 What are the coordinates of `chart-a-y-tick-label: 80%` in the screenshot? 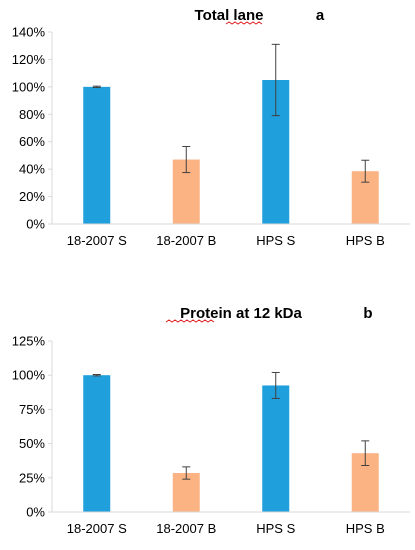 It's located at (32, 114).